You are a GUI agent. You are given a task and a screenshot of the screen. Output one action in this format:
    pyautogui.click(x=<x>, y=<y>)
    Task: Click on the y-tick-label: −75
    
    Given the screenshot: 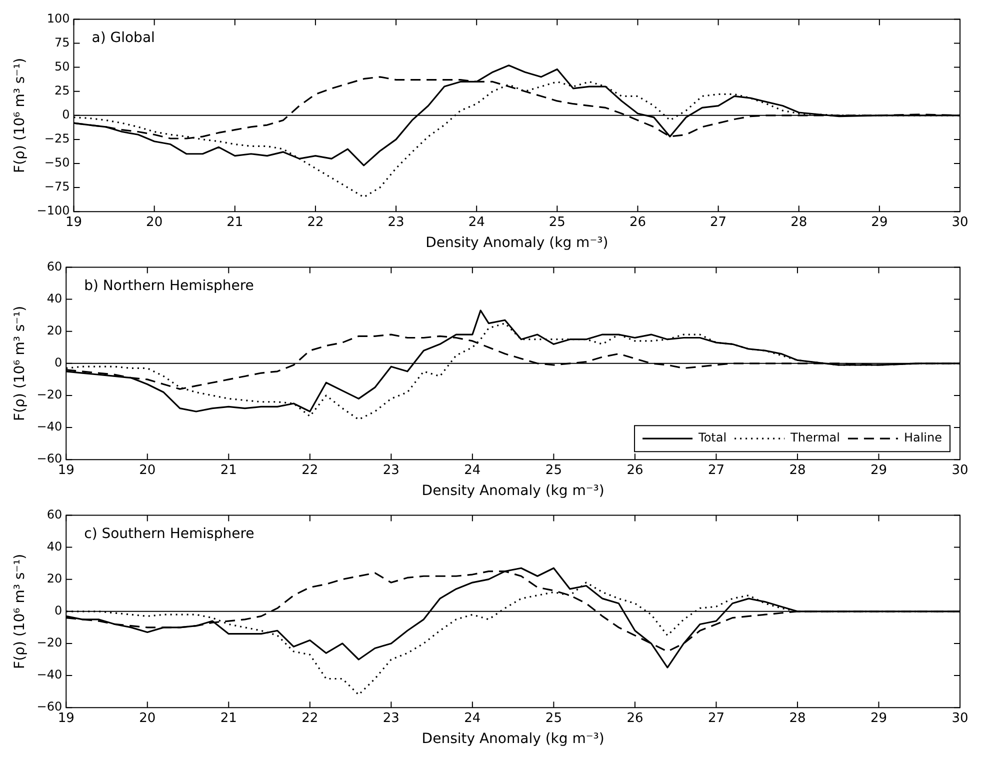 What is the action you would take?
    pyautogui.click(x=57, y=187)
    